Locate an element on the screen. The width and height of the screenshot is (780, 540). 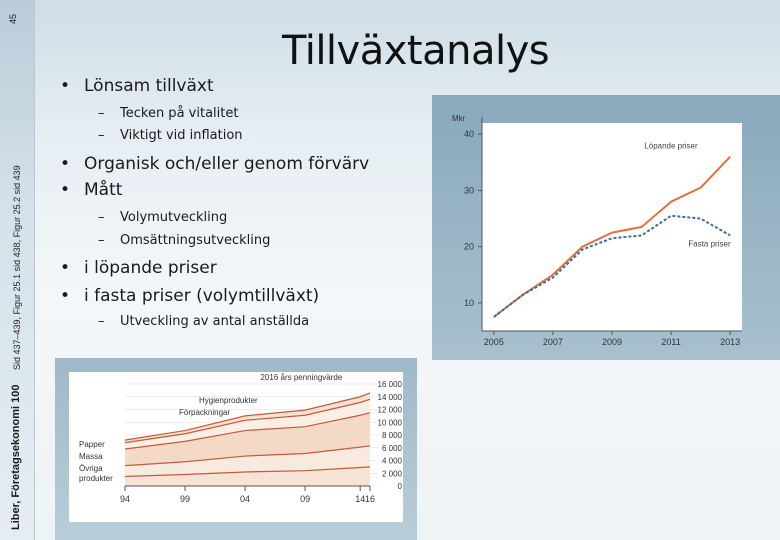
series-label-forpackningar: Förpackningar is located at coordinates (204, 412).